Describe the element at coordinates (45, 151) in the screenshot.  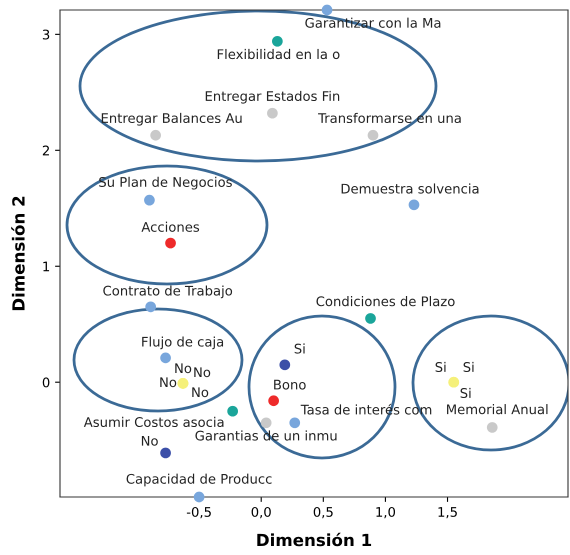
I see `y-tick-label: 2` at that location.